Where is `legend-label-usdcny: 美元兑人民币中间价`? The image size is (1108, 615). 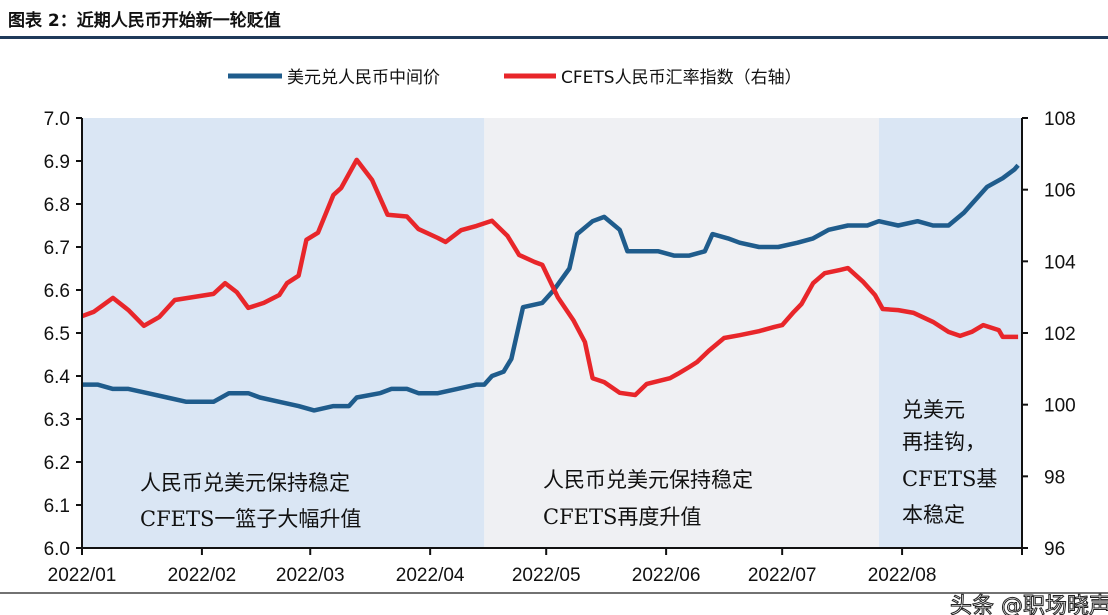 legend-label-usdcny: 美元兑人民币中间价 is located at coordinates (363, 78).